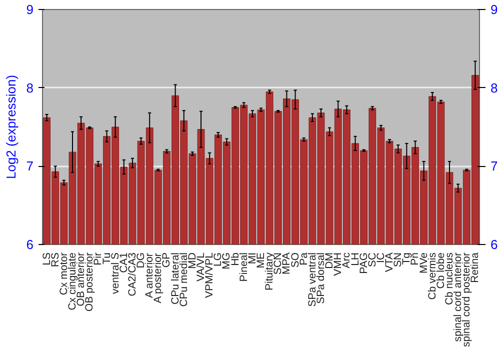 The width and height of the screenshot is (500, 350). Describe the element at coordinates (475, 267) in the screenshot. I see `x-tick-label: Retina` at that location.